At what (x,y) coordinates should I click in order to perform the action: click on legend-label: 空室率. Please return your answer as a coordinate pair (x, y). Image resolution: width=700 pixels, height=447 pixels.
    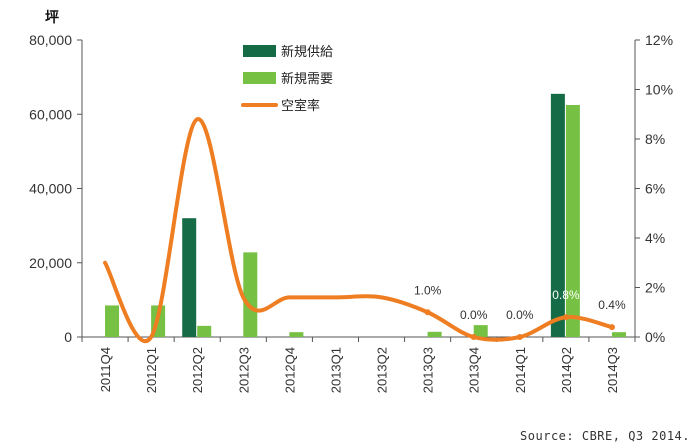
    Looking at the image, I should click on (300, 106).